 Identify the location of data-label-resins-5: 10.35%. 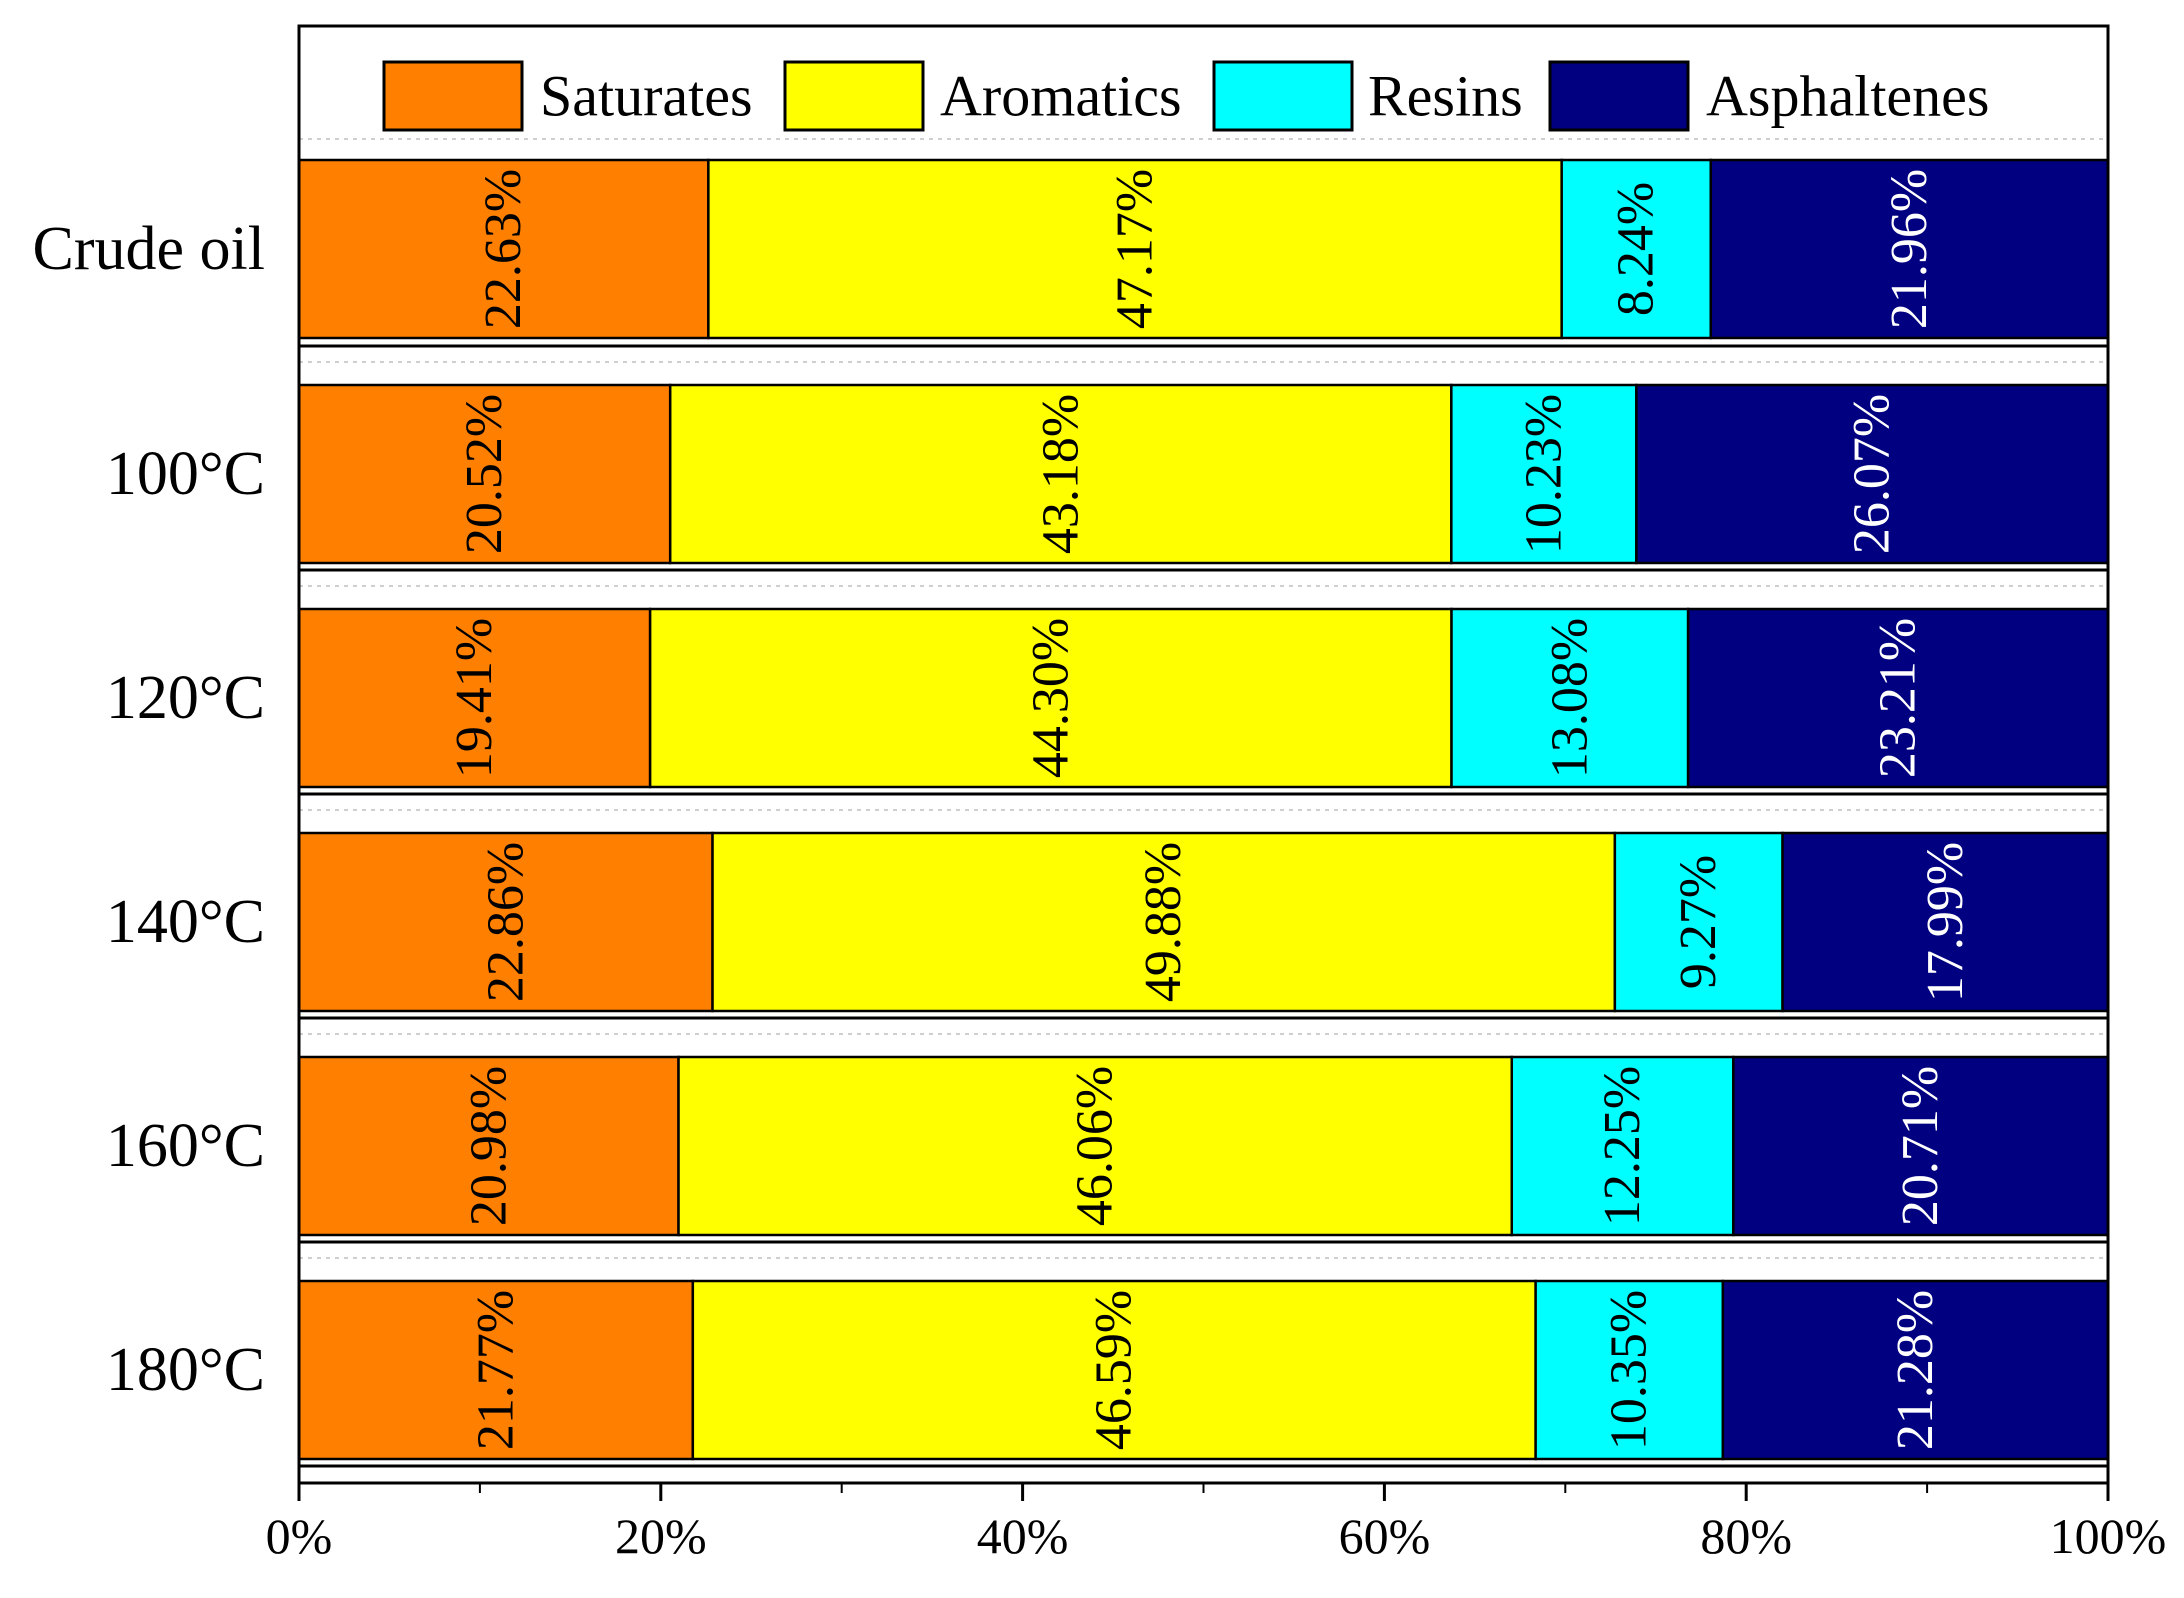
(1629, 1370).